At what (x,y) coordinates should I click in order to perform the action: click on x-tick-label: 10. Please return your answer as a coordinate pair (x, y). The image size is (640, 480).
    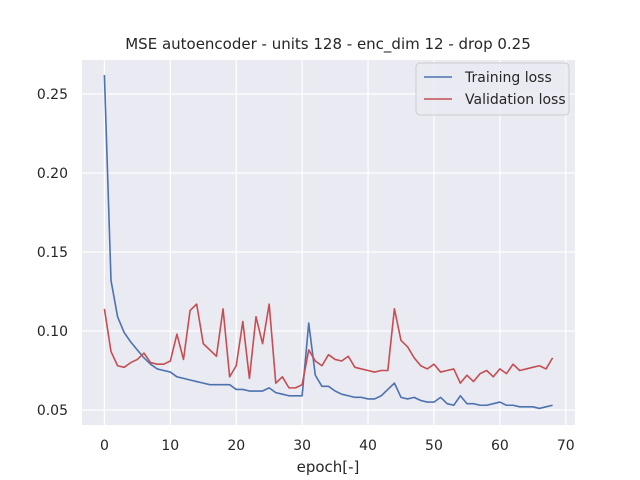
    Looking at the image, I should click on (170, 446).